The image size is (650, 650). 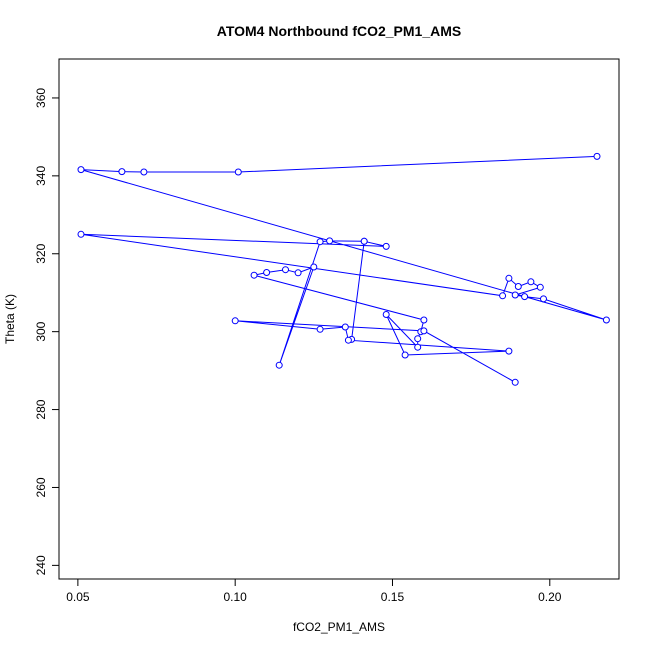 I want to click on chart-title: ATOM4 Northbound fCO2_PM1_AMS, so click(x=339, y=31).